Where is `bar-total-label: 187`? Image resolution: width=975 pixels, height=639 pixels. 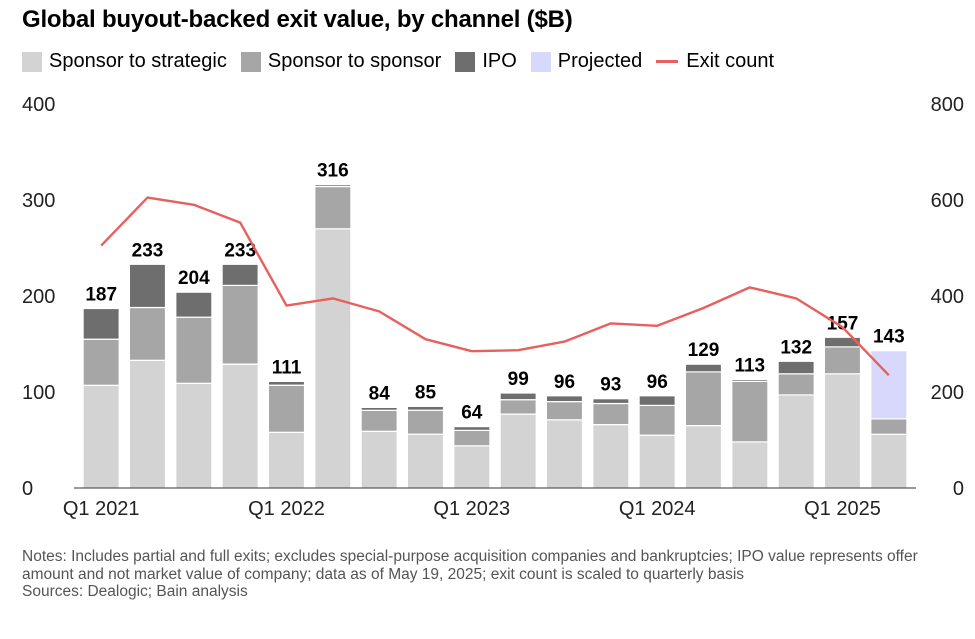 bar-total-label: 187 is located at coordinates (101, 295).